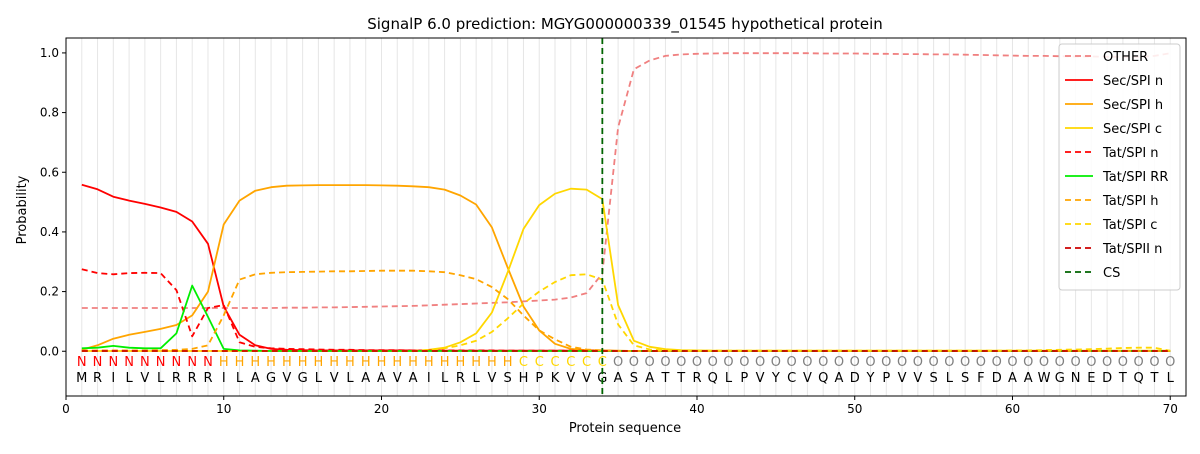  Describe the element at coordinates (539, 362) in the screenshot. I see `region-label: C` at that location.